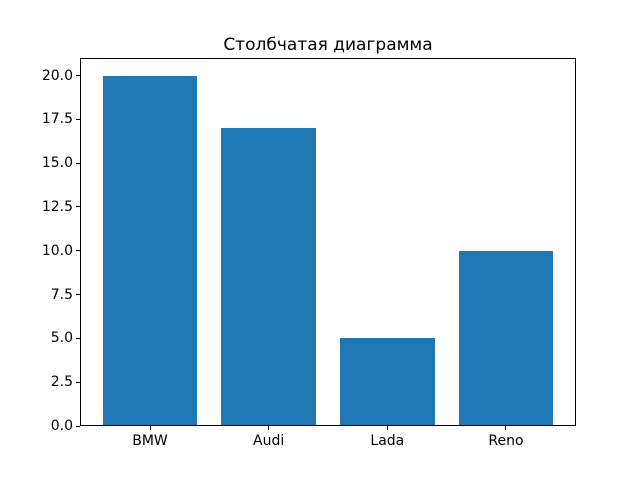  What do you see at coordinates (57, 119) in the screenshot?
I see `y-axis-tick-label: 17.5` at bounding box center [57, 119].